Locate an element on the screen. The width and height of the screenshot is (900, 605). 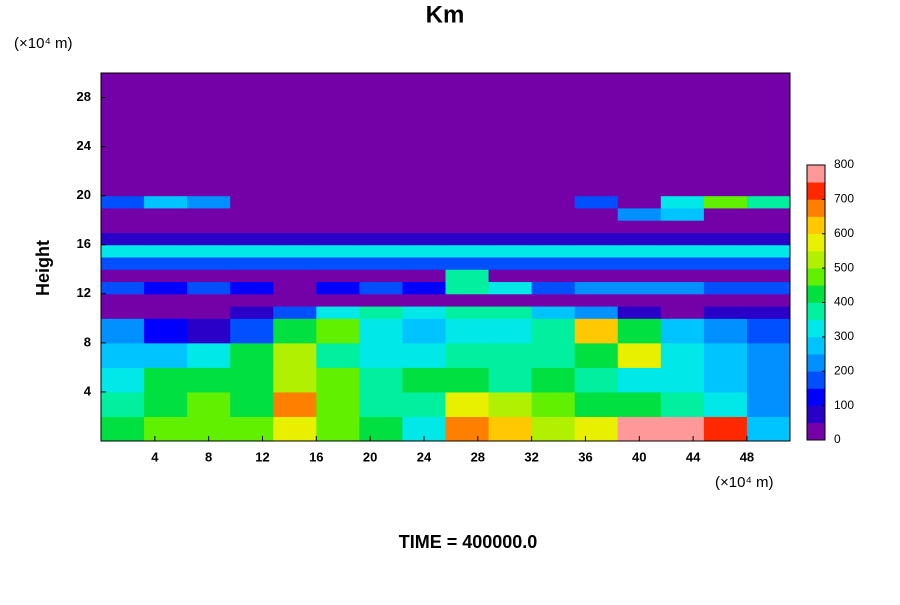
x-tick-label: 44 is located at coordinates (693, 456).